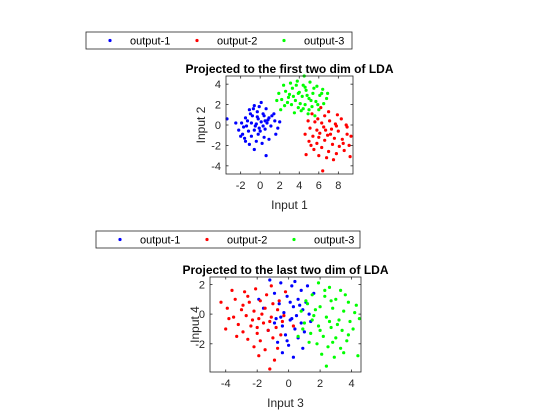 This screenshot has height=420, width=560. I want to click on legend: output-1 output-2 output-3, so click(219, 40).